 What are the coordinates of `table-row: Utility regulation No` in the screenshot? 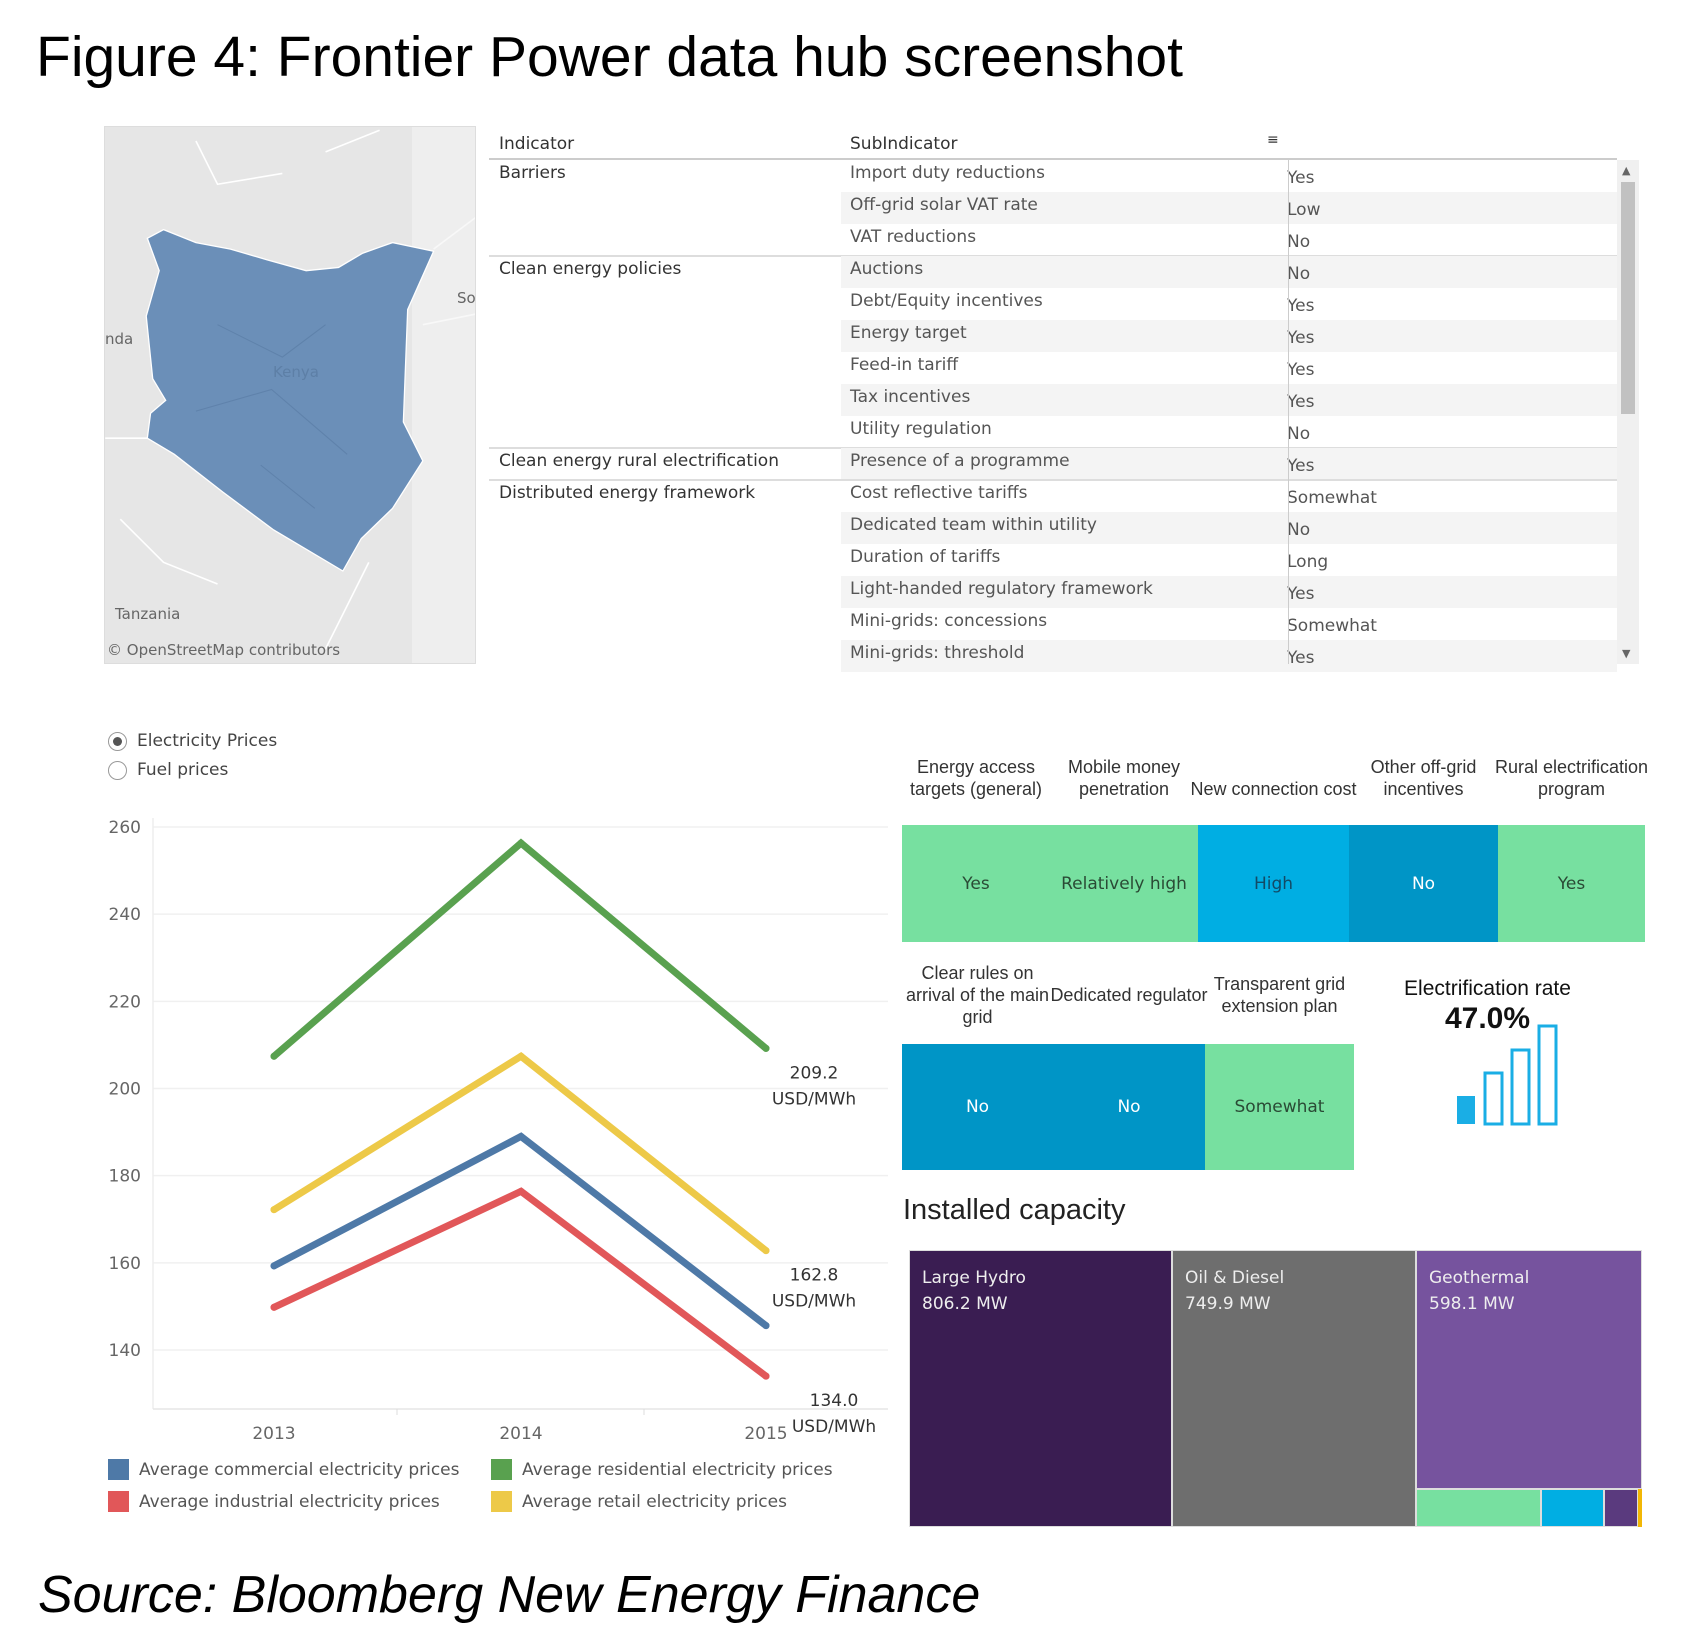 It's located at (1229, 432).